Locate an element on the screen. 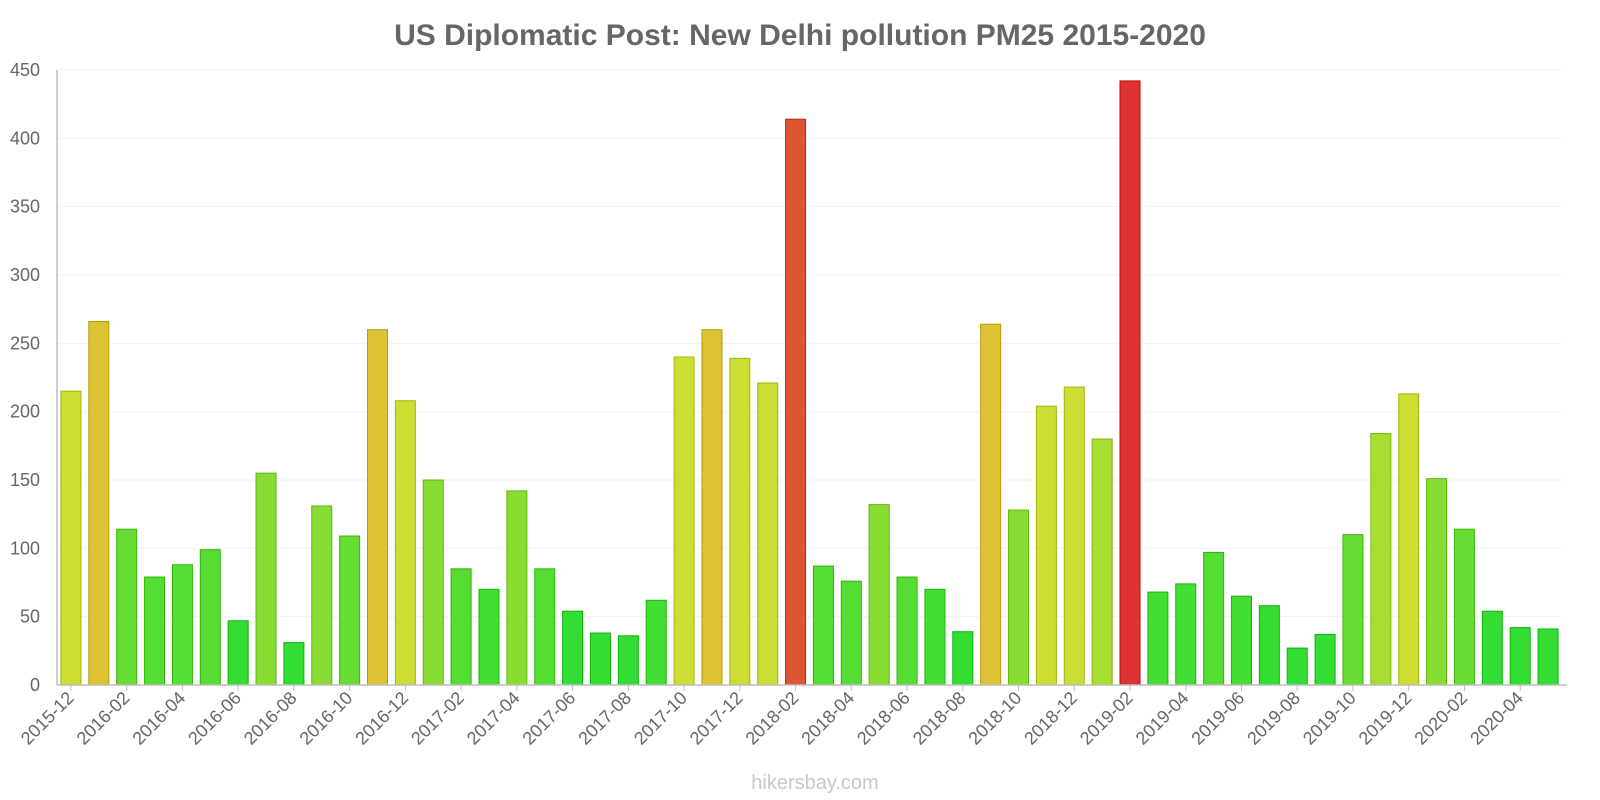  x-tick-label: 2018-10 is located at coordinates (995, 718).